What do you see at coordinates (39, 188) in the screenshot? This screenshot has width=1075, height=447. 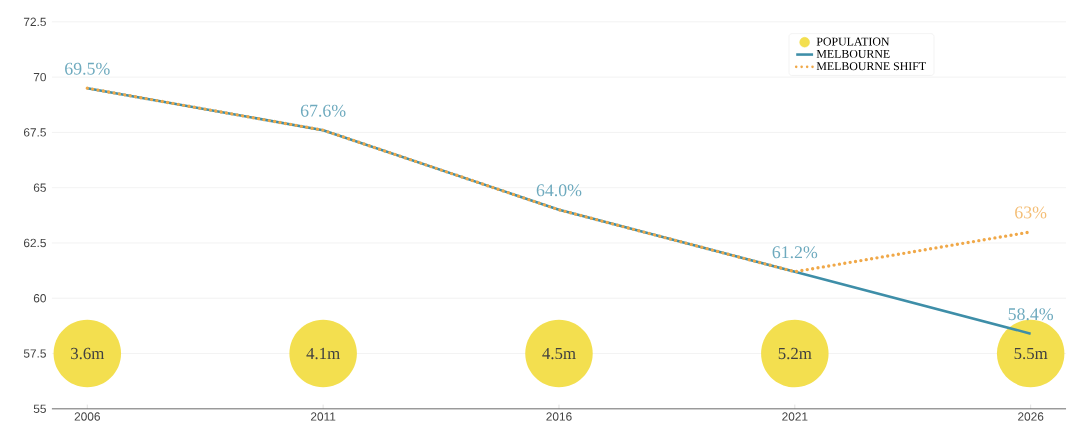 I see `y-tick-label: 65` at bounding box center [39, 188].